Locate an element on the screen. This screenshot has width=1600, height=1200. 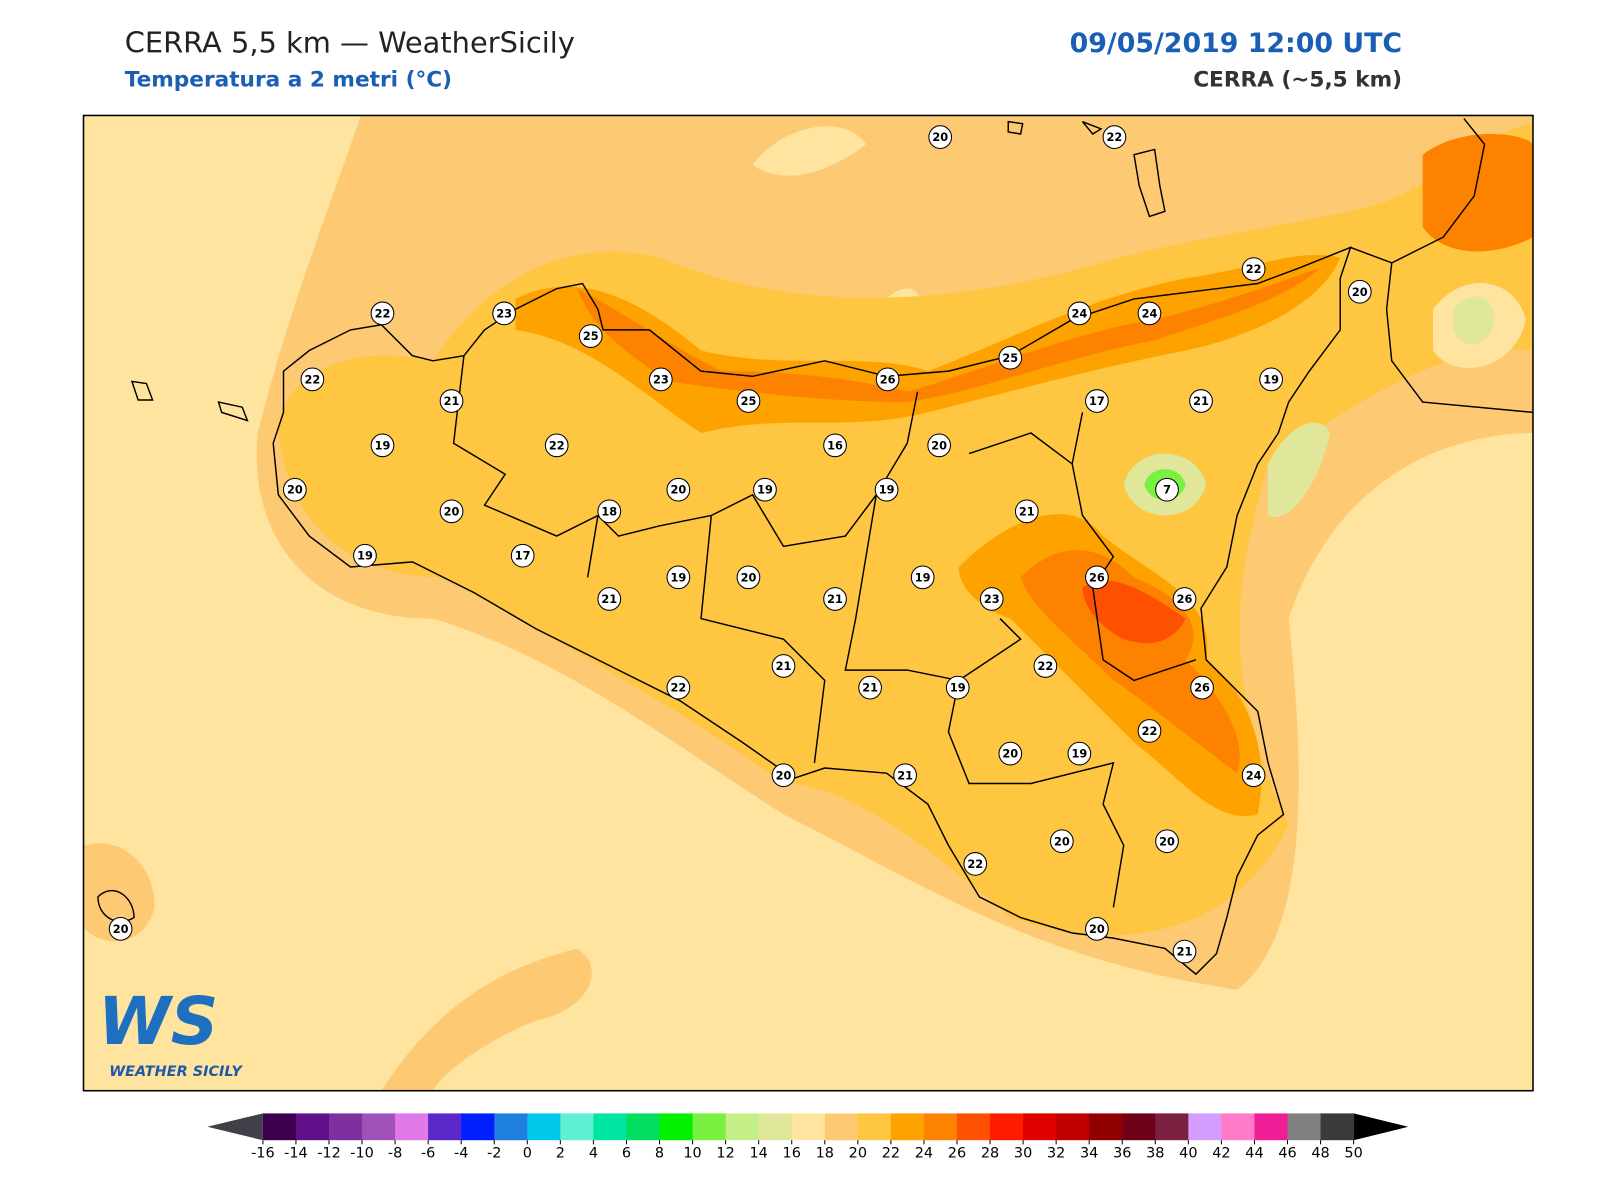
station-value: 17 is located at coordinates (523, 556).